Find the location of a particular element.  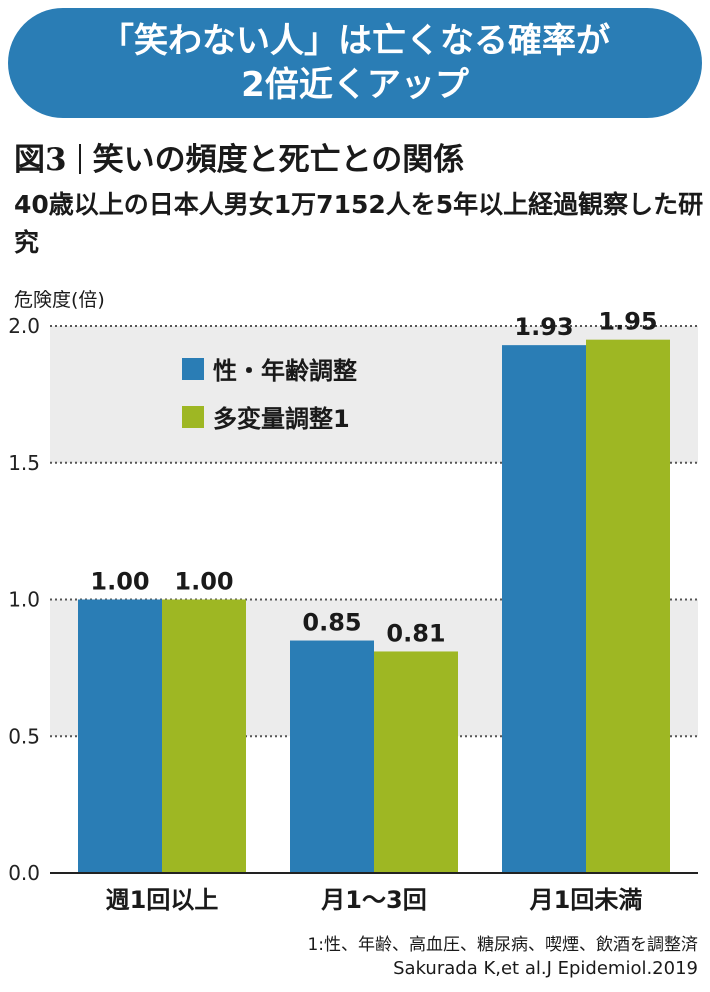

y-tick-label: 0.0 is located at coordinates (24, 873).